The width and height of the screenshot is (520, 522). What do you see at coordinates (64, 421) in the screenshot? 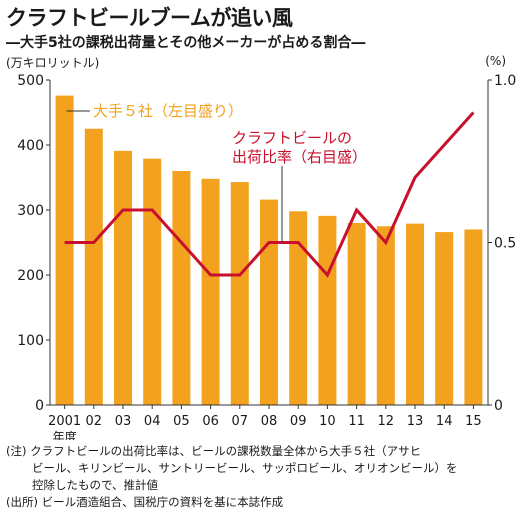
I see `x-tick-label-2001: 2001` at bounding box center [64, 421].